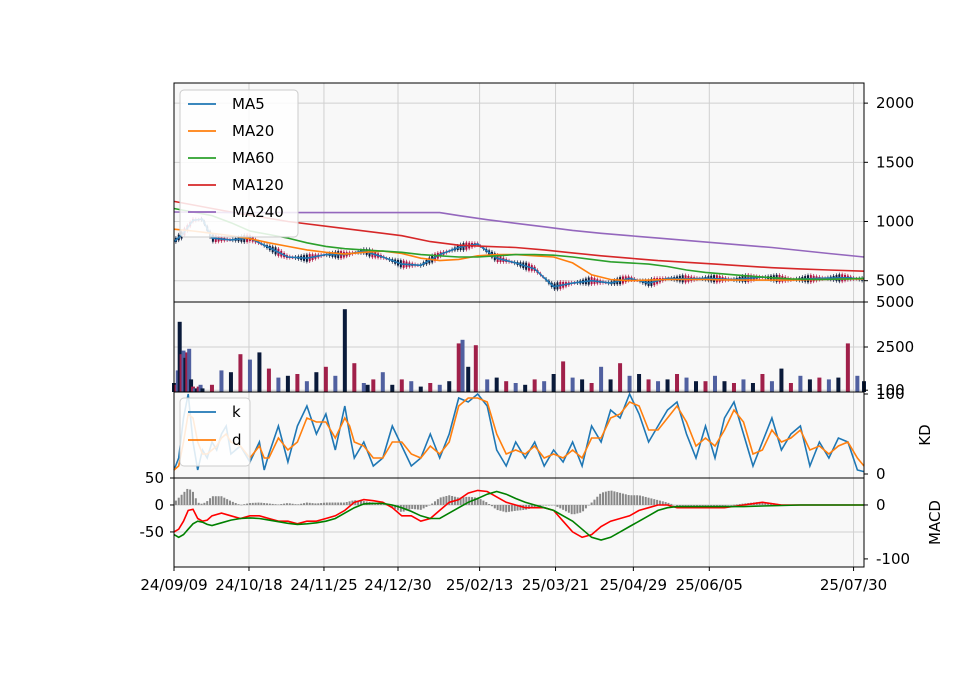 The image size is (960, 690). Describe the element at coordinates (895, 162) in the screenshot. I see `y-tick-label: 1500` at that location.